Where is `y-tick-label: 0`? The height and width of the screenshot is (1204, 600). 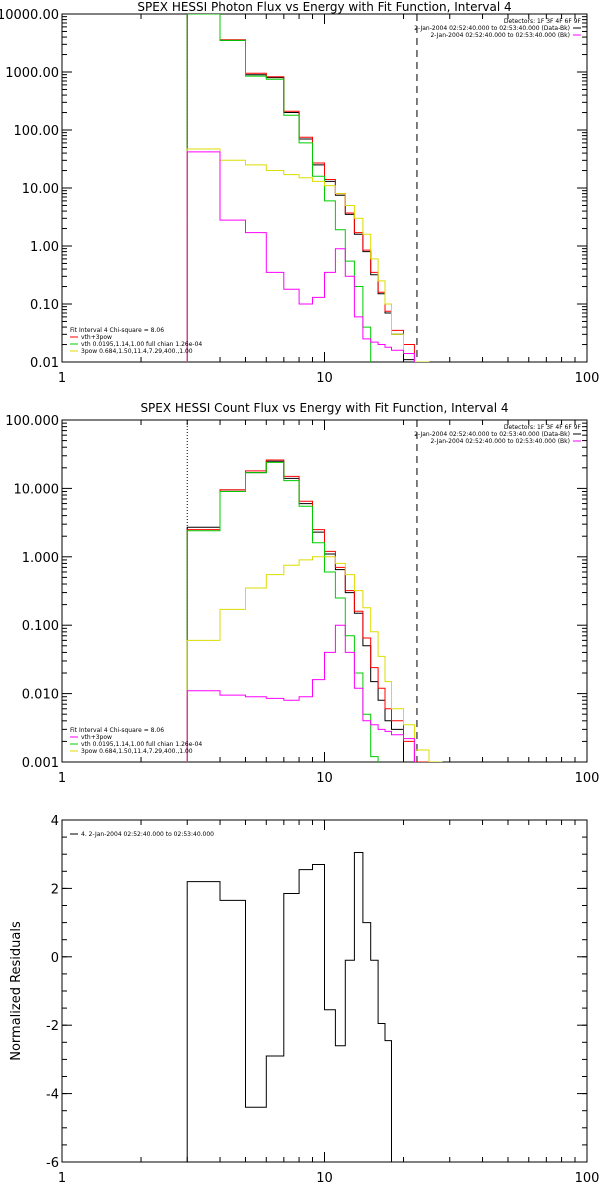 y-tick-label: 0 is located at coordinates (55, 958).